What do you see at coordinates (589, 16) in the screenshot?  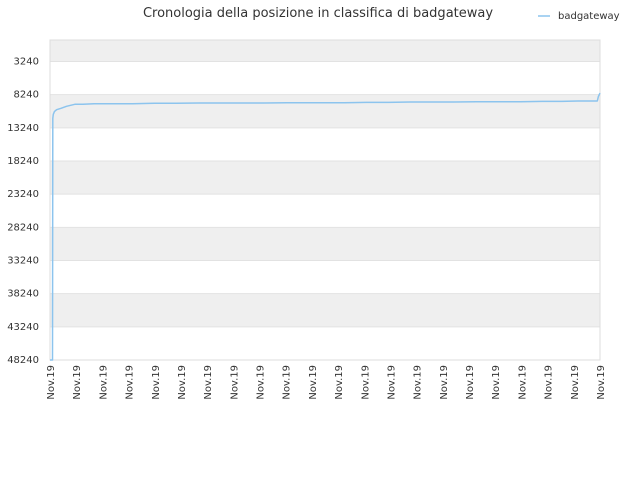 I see `legend-label-badgateway: badgateway` at bounding box center [589, 16].